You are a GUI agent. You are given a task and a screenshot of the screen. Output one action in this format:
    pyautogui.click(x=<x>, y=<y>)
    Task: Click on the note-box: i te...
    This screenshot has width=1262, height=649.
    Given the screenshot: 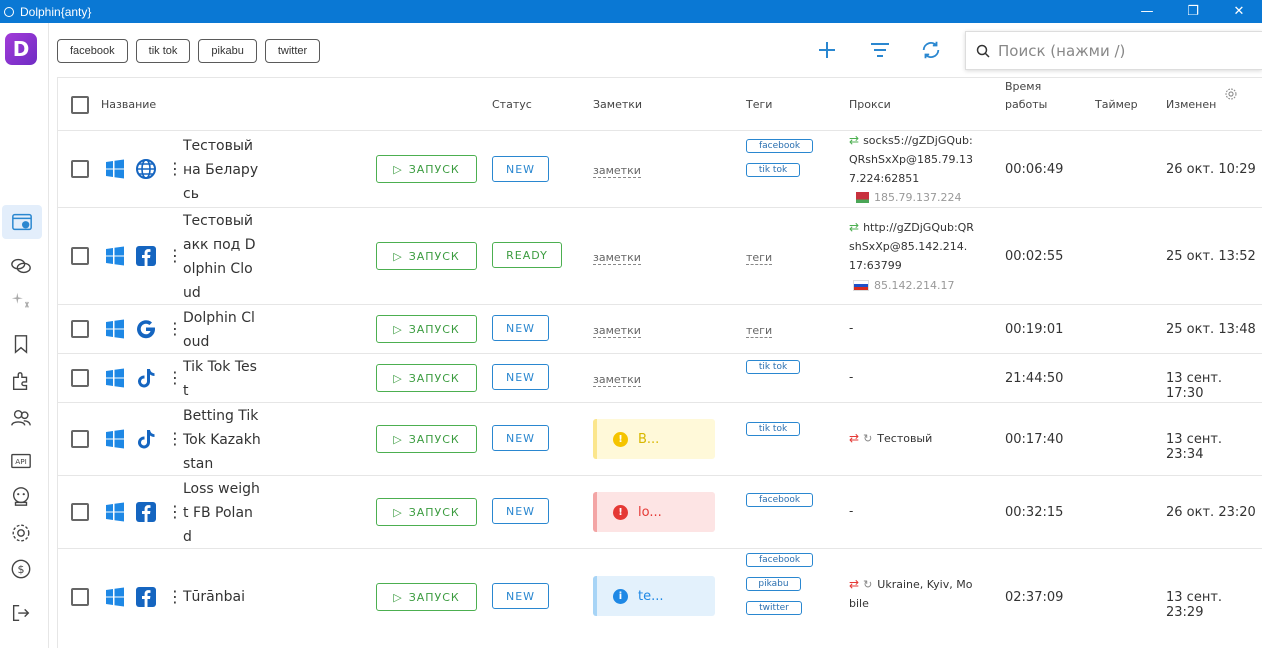 What is the action you would take?
    pyautogui.click(x=654, y=596)
    